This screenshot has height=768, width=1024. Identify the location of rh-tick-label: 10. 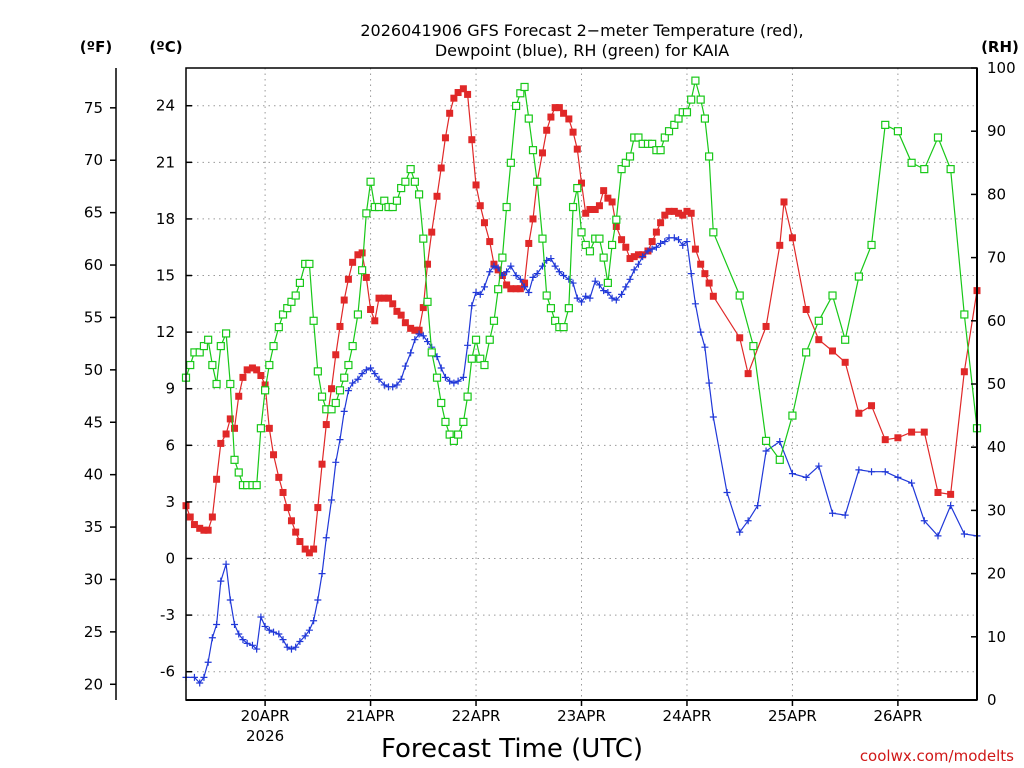
(996, 637).